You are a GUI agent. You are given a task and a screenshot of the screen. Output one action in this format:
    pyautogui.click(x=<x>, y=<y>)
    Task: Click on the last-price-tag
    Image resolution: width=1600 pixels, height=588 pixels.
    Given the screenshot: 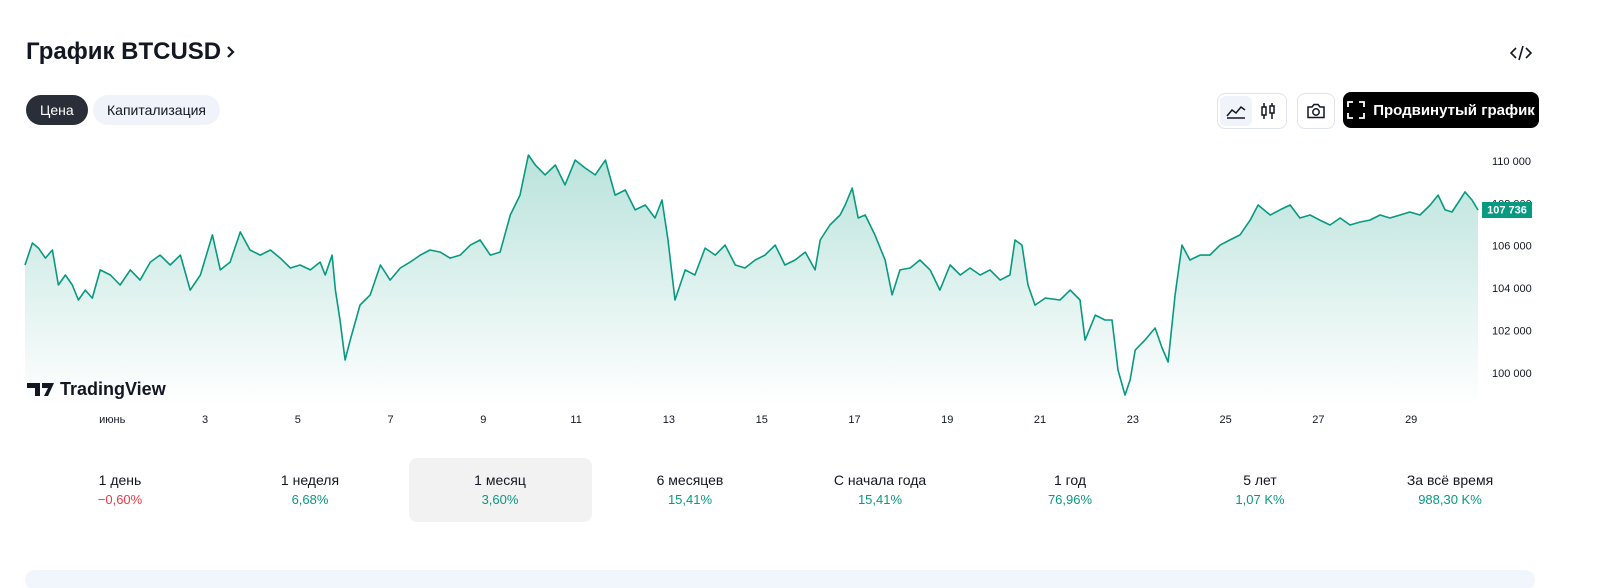 What is the action you would take?
    pyautogui.click(x=1507, y=210)
    